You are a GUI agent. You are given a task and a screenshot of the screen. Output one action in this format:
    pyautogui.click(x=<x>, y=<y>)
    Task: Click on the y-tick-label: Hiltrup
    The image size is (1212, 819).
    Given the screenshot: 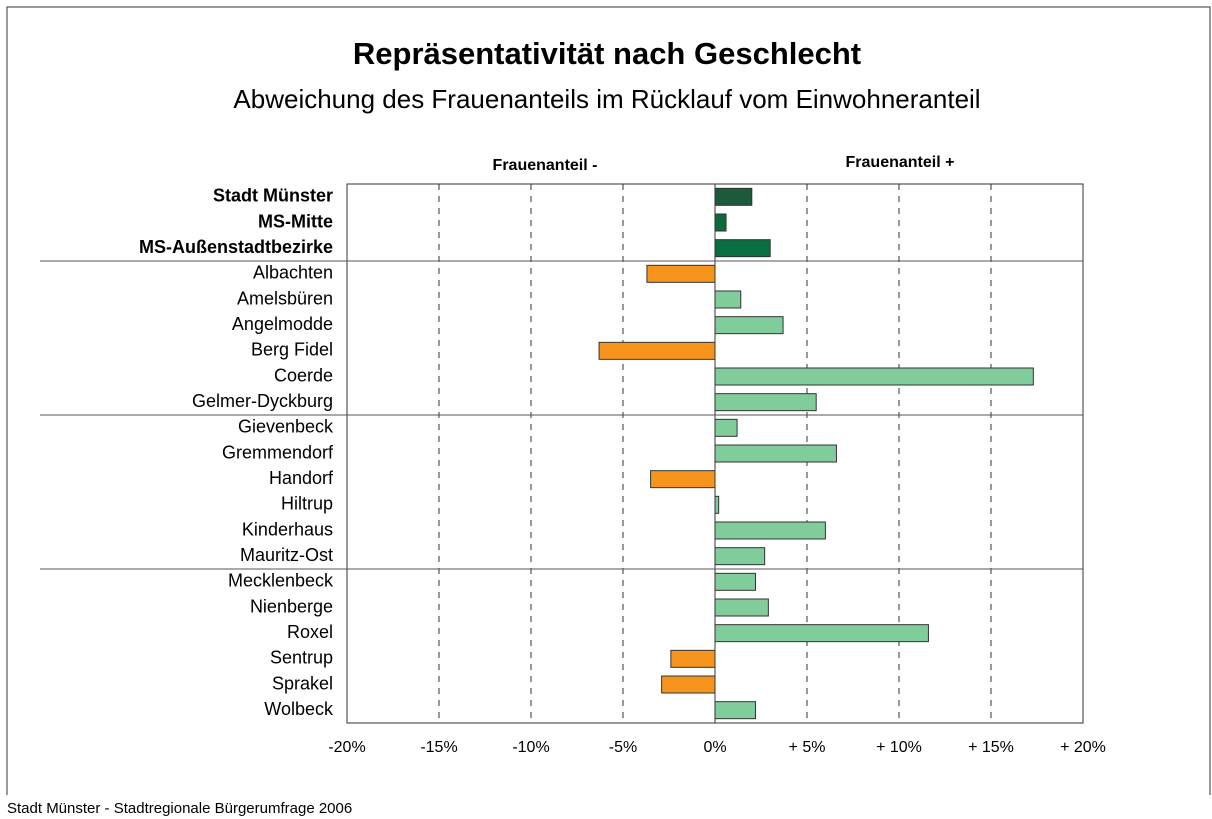 What is the action you would take?
    pyautogui.click(x=307, y=504)
    